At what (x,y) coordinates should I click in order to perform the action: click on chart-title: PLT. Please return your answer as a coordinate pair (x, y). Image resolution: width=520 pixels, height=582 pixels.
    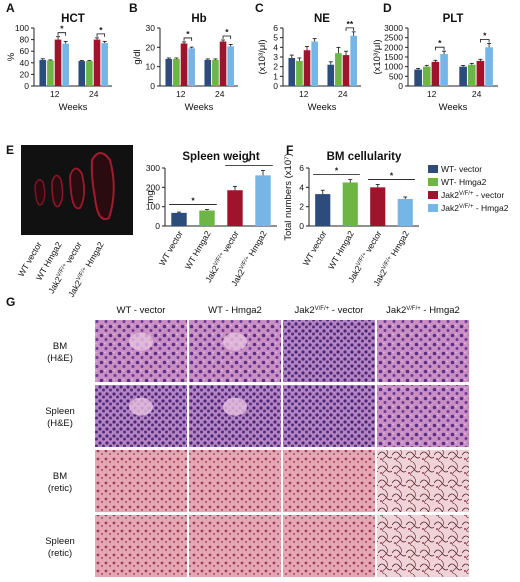
    Looking at the image, I should click on (453, 19).